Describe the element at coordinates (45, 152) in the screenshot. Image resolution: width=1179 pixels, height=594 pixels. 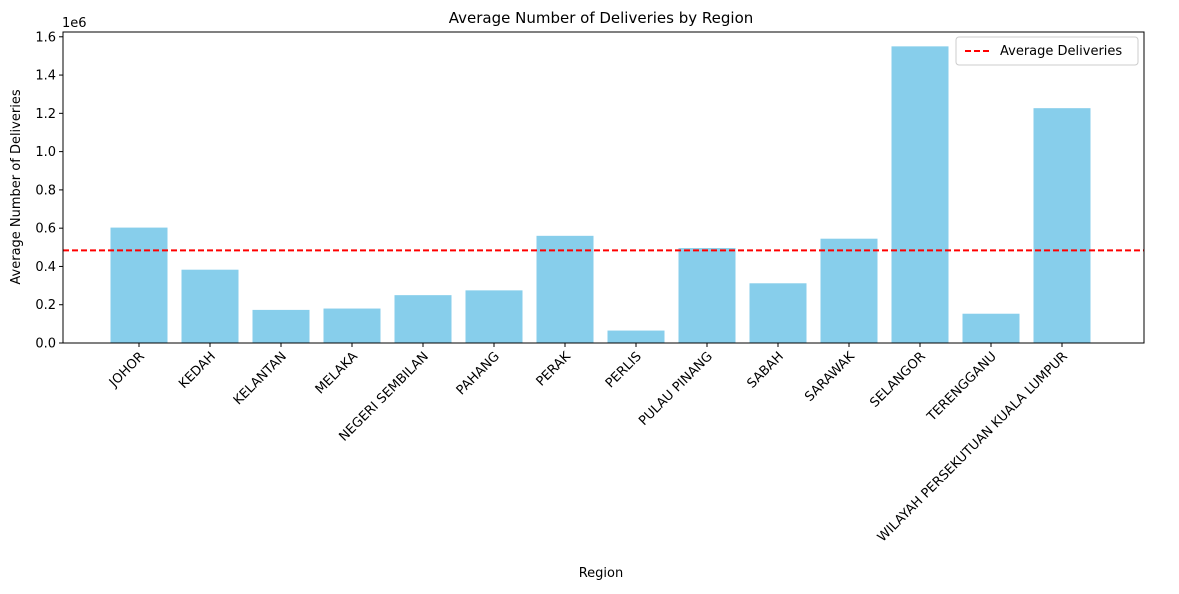
I see `y-tick-label: 1.0` at that location.